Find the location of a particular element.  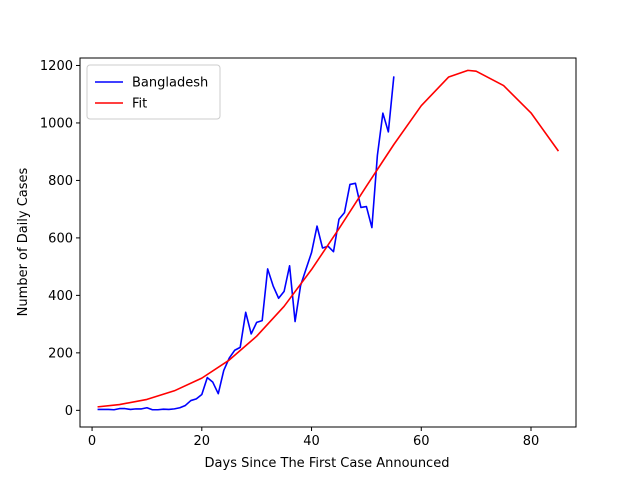

y-tick-label: 1000 is located at coordinates (56, 123).